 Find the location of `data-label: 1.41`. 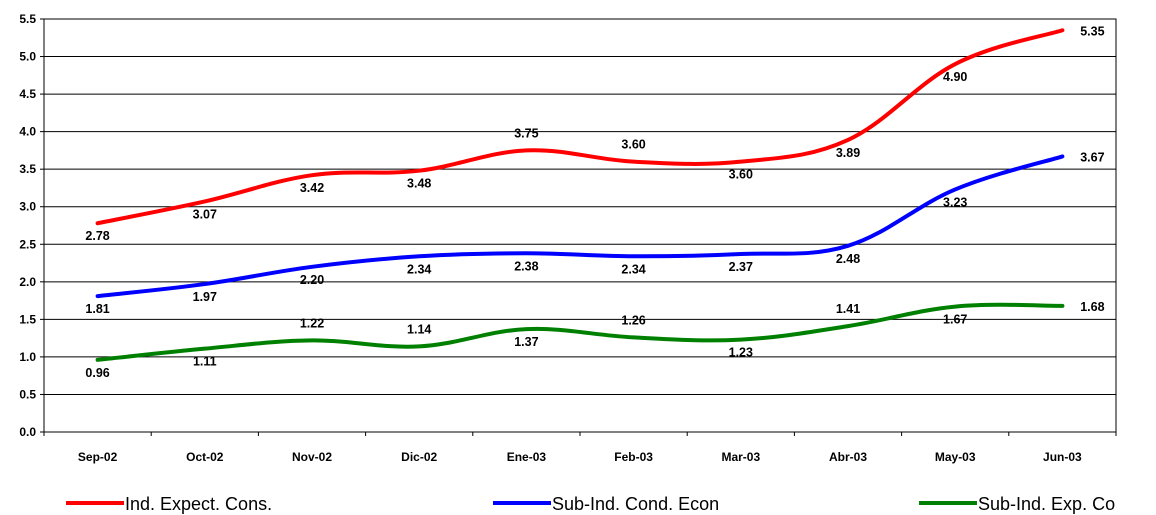

data-label: 1.41 is located at coordinates (848, 309).